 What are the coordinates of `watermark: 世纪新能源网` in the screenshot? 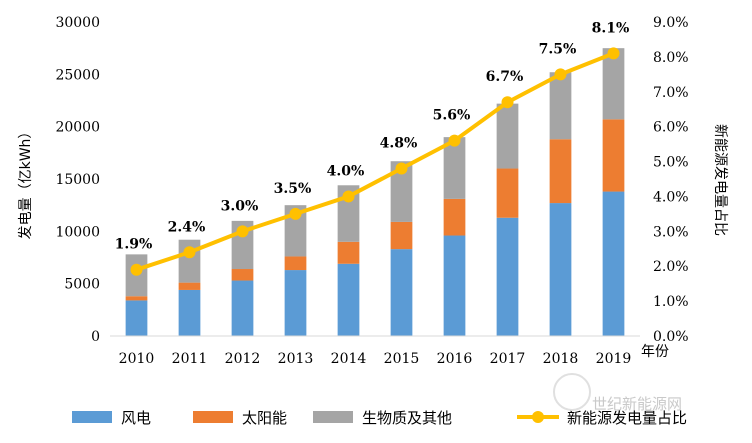 It's located at (617, 393).